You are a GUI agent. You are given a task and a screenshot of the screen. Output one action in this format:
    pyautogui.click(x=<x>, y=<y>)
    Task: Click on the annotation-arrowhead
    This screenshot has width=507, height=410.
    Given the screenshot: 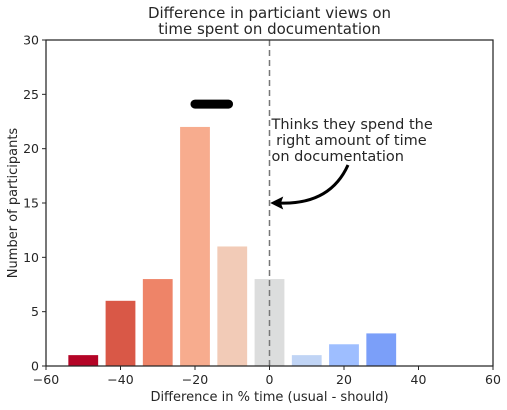 What is the action you would take?
    pyautogui.click(x=277, y=203)
    